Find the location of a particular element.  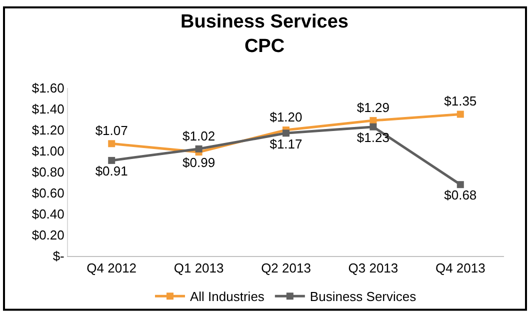

x-tick-label: Q4 2012 is located at coordinates (111, 268).